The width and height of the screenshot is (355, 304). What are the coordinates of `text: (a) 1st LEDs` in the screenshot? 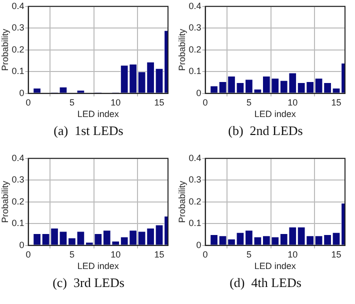 It's located at (88, 131).